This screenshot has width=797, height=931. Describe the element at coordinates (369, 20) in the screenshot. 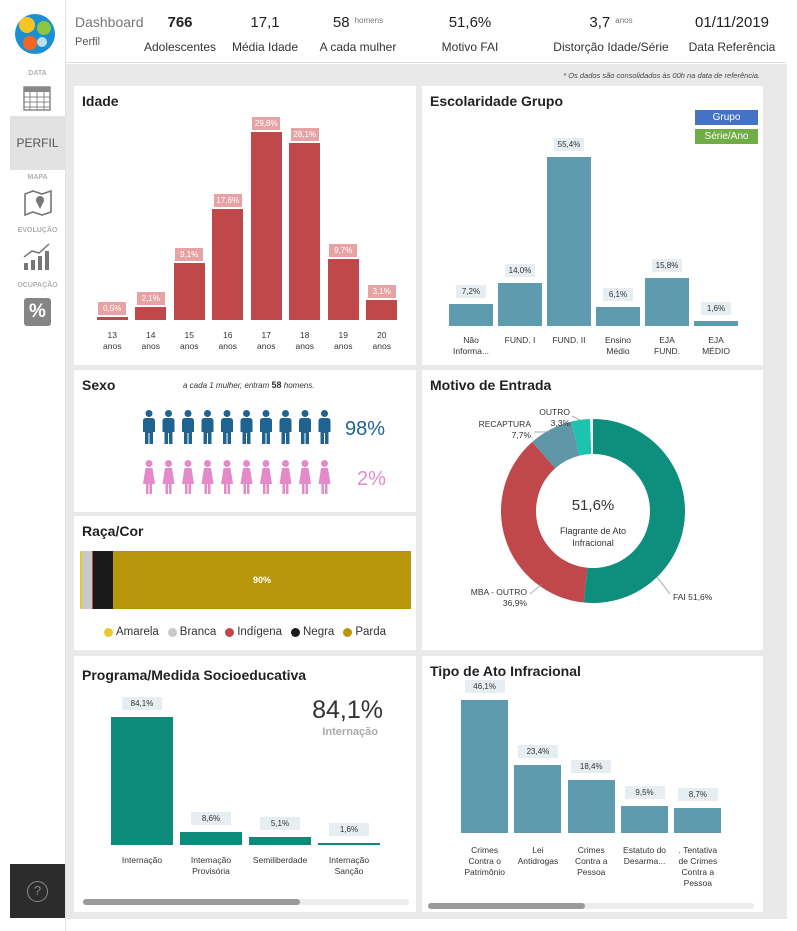

I see `kpi-unit: homens` at that location.